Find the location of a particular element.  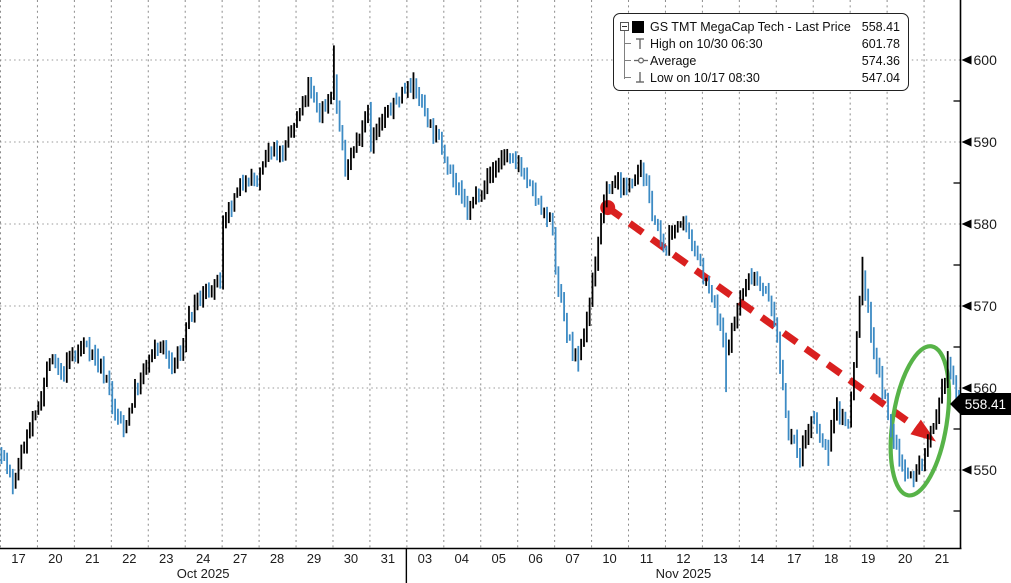

x-axis-day-label: 31 is located at coordinates (388, 558).